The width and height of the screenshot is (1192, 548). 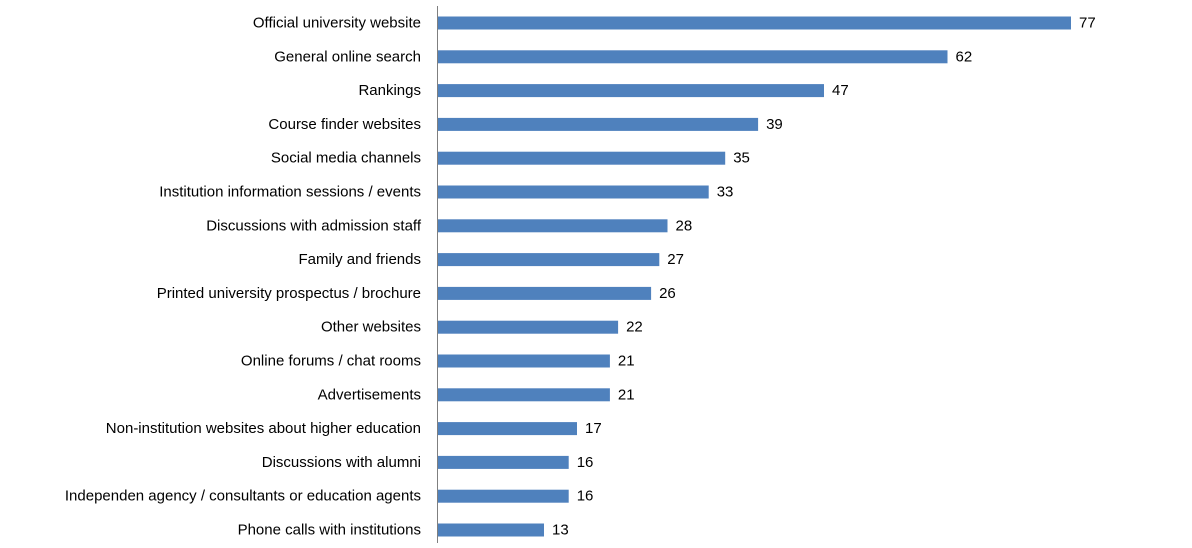 What do you see at coordinates (840, 90) in the screenshot?
I see `value-label: 47` at bounding box center [840, 90].